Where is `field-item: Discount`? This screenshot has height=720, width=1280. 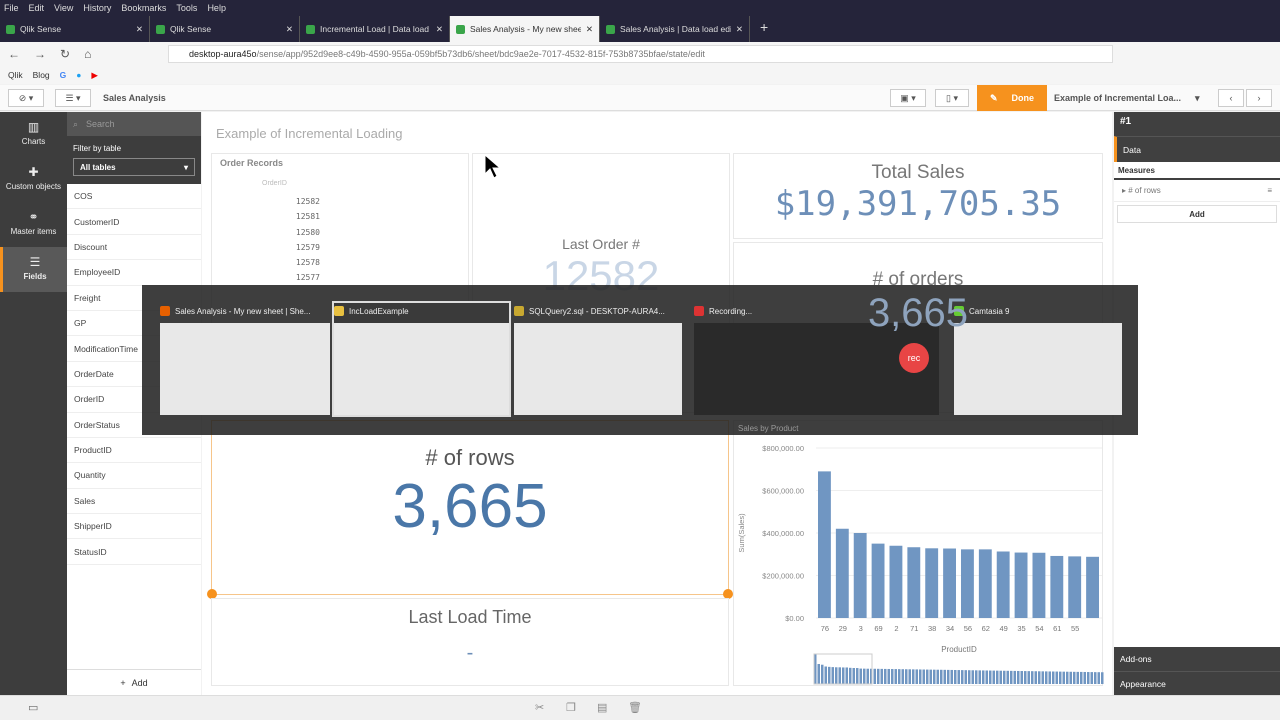 field-item: Discount is located at coordinates (134, 248).